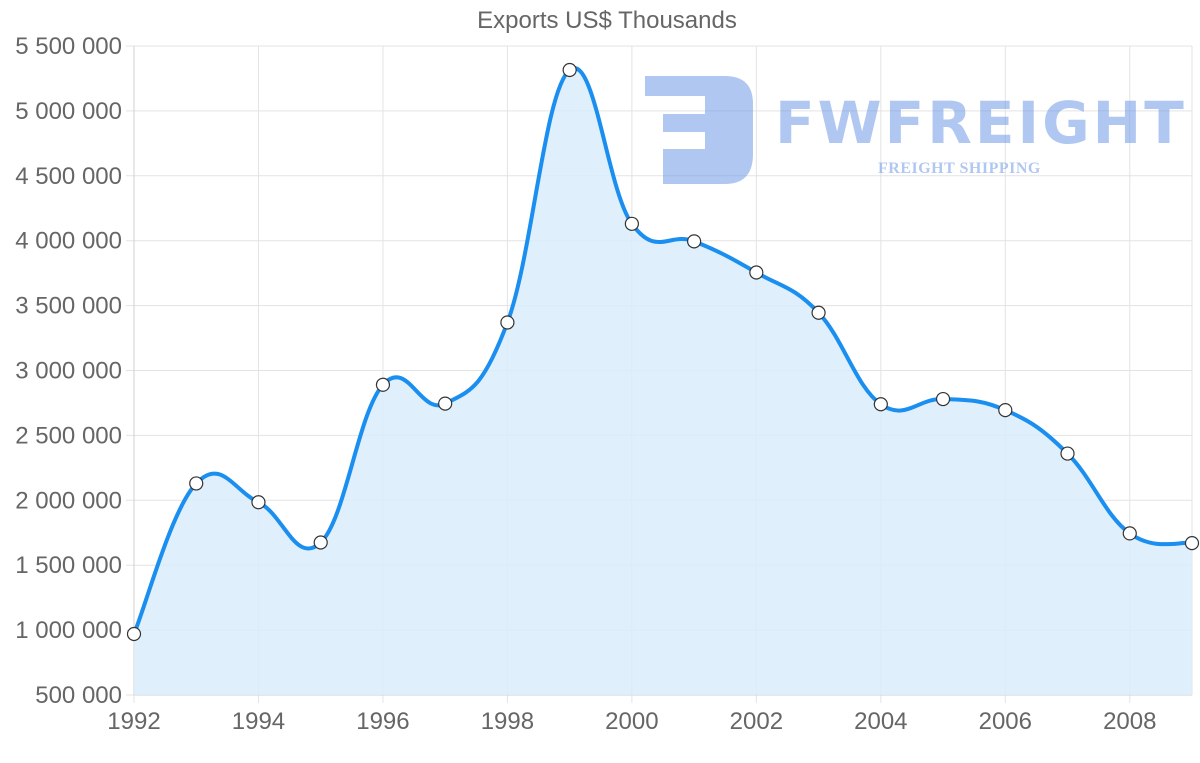  I want to click on y-tick-label: 4 500 000, so click(68, 176).